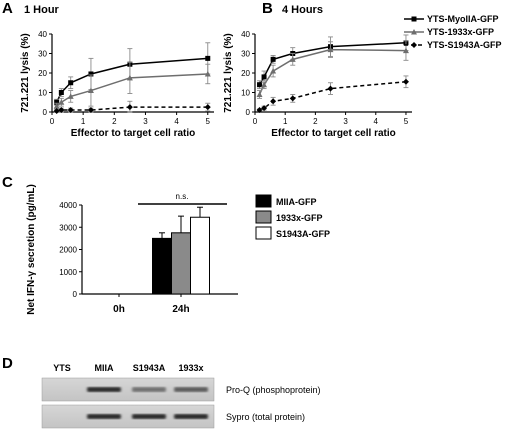  Describe the element at coordinates (7, 8) in the screenshot. I see `panel-a-letter: A` at that location.